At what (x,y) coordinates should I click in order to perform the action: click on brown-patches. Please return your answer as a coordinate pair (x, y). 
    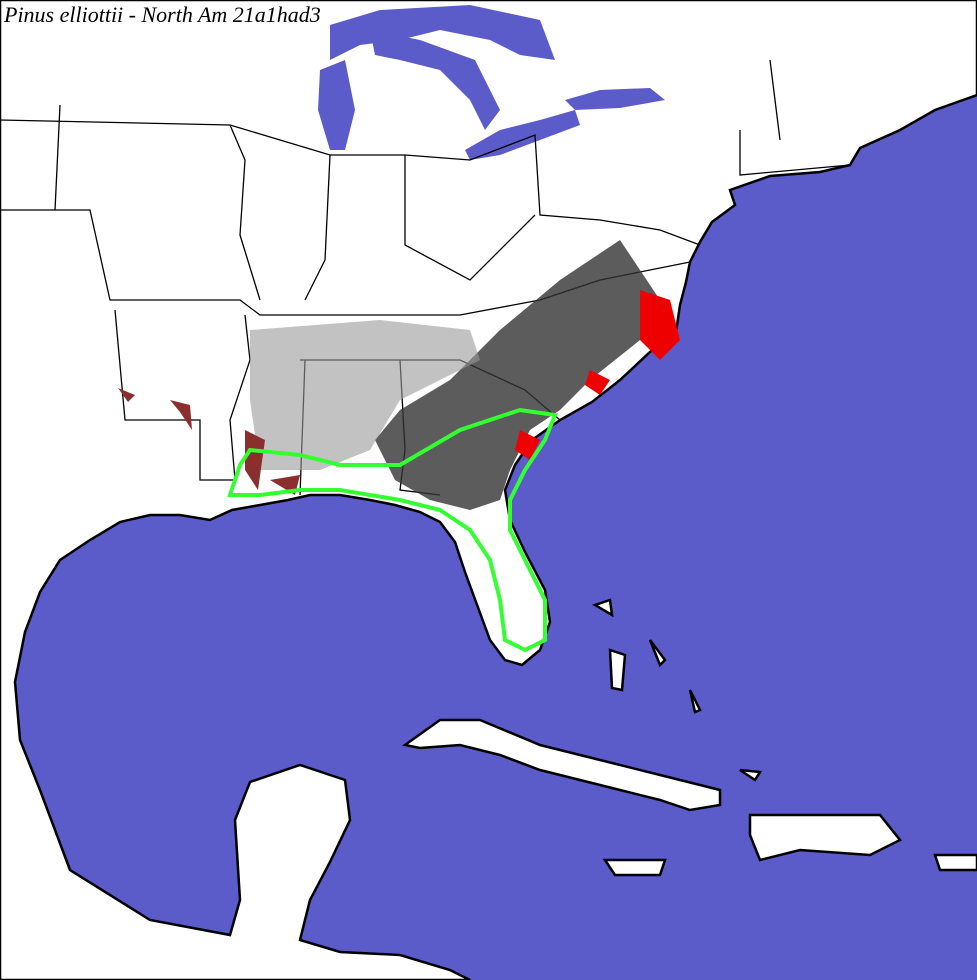
    Looking at the image, I should click on (209, 441).